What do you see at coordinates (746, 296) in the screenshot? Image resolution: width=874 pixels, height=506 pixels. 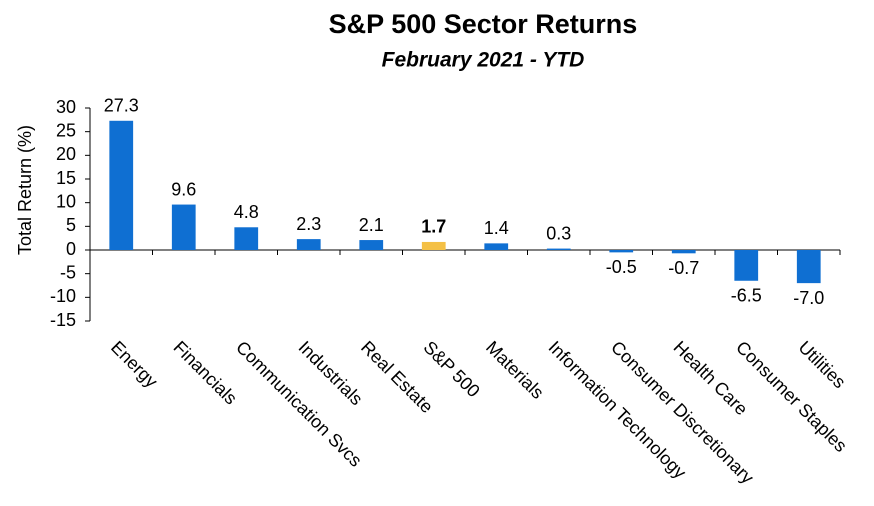 I see `value-label: -6.5` at bounding box center [746, 296].